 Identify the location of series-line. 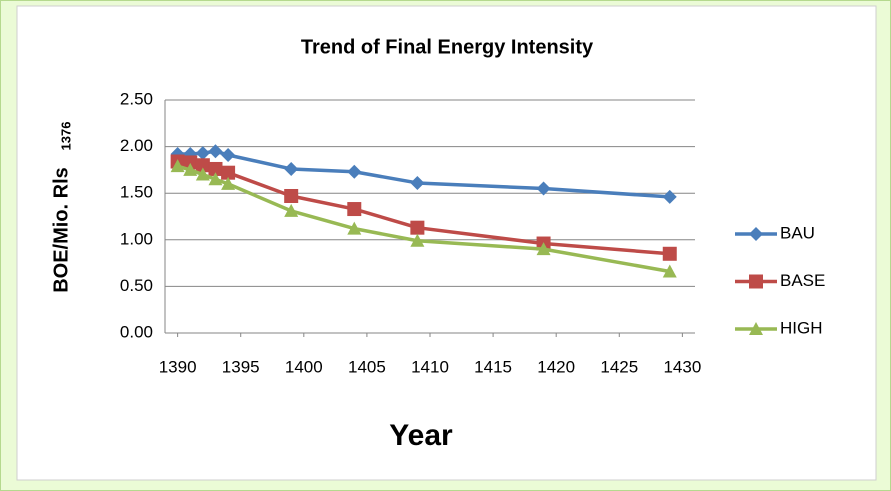
(424, 219).